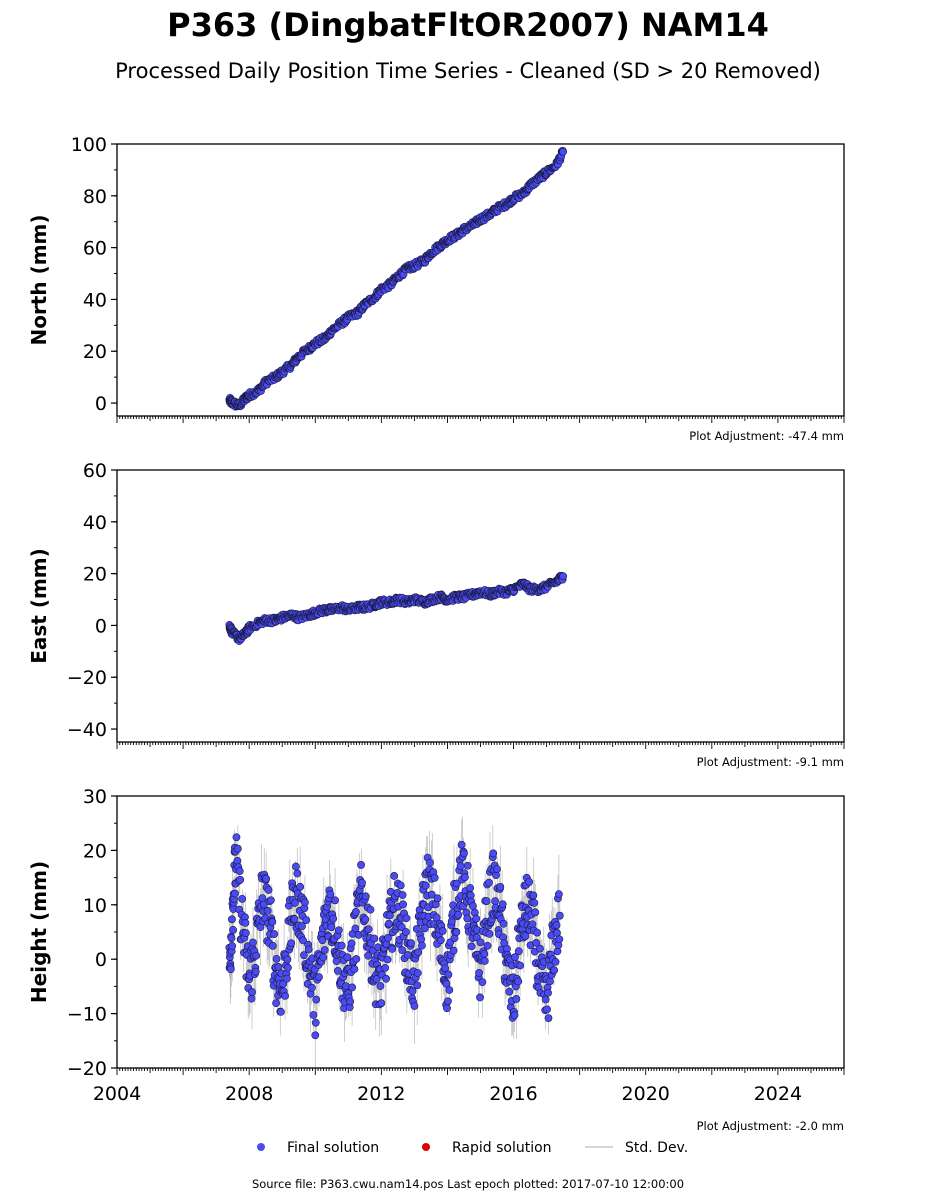 Image resolution: width=937 pixels, height=1200 pixels. Describe the element at coordinates (94, 274) in the screenshot. I see `y-axis: 0 20 40 60 80 100` at that location.